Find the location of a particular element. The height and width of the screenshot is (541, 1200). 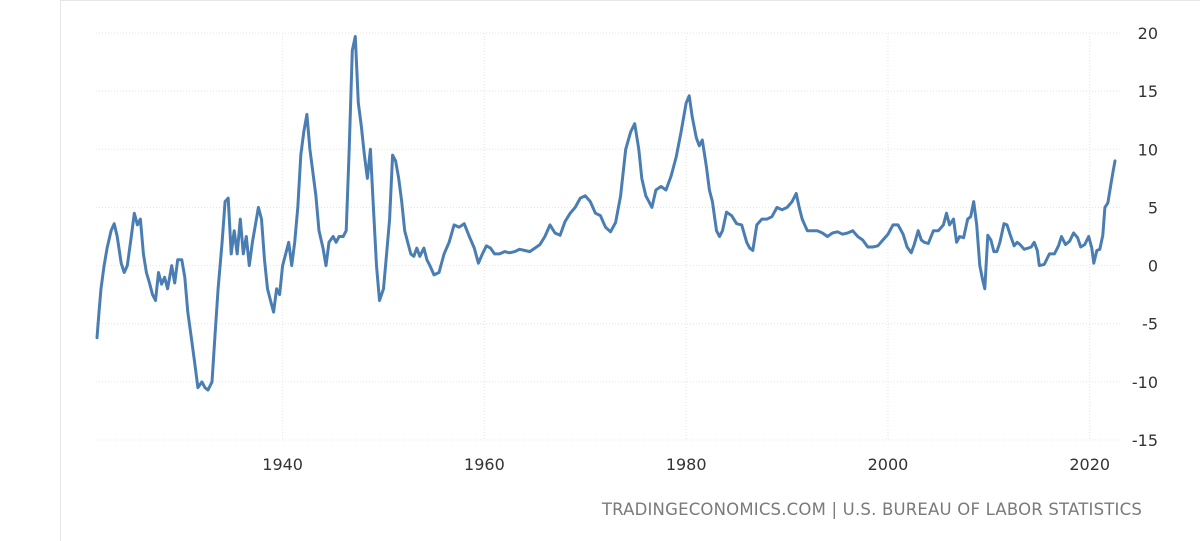

frame-top-border is located at coordinates (630, 0).